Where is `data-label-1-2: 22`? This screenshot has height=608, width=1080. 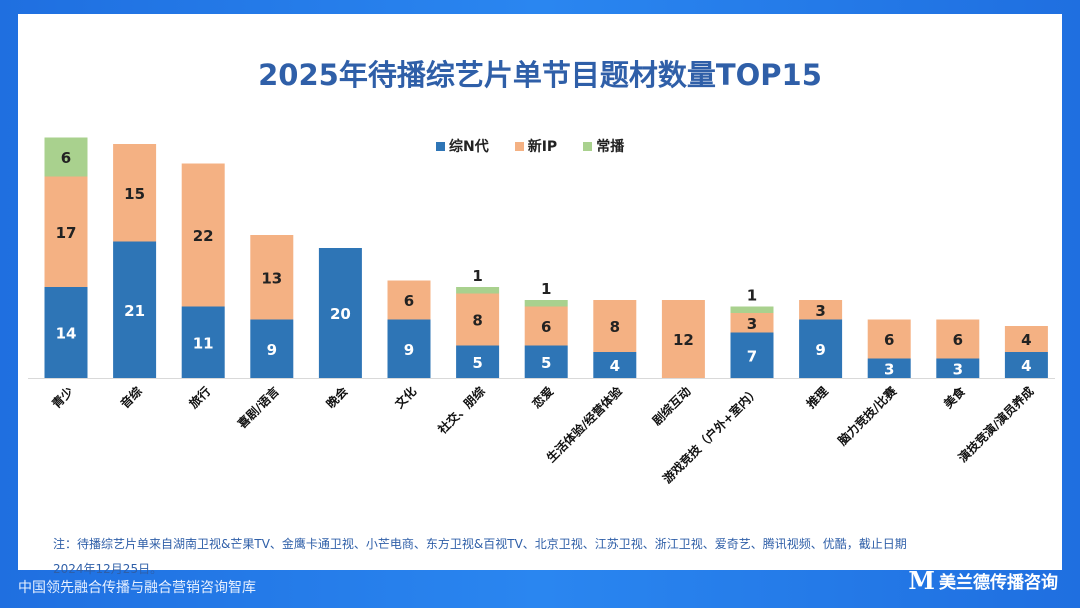 data-label-1-2: 22 is located at coordinates (203, 236).